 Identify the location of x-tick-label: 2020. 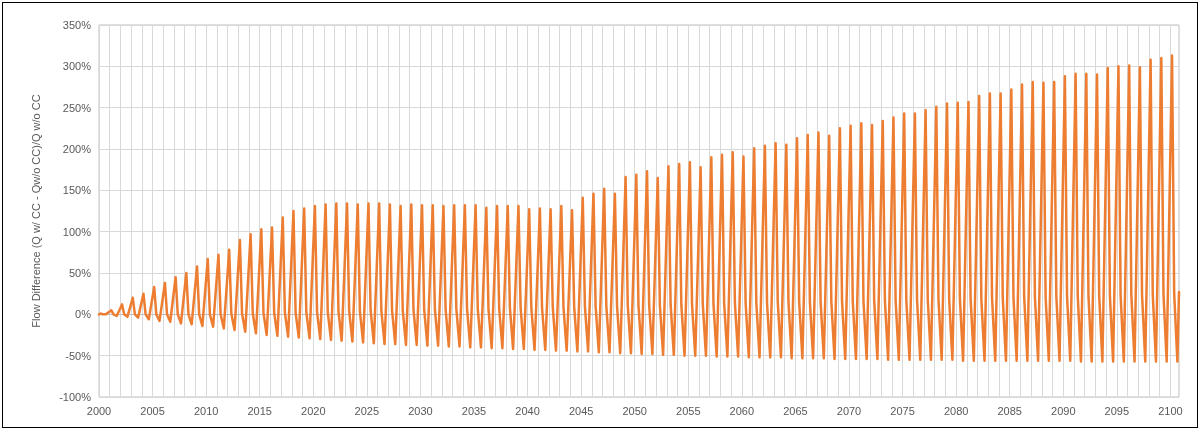
(313, 410).